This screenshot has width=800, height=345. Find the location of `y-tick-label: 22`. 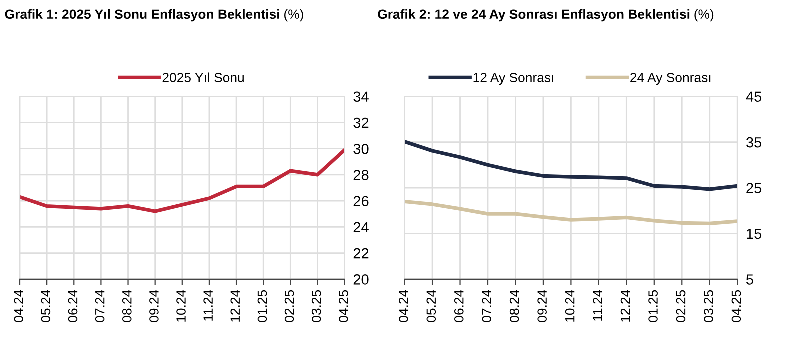

y-tick-label: 22 is located at coordinates (361, 253).